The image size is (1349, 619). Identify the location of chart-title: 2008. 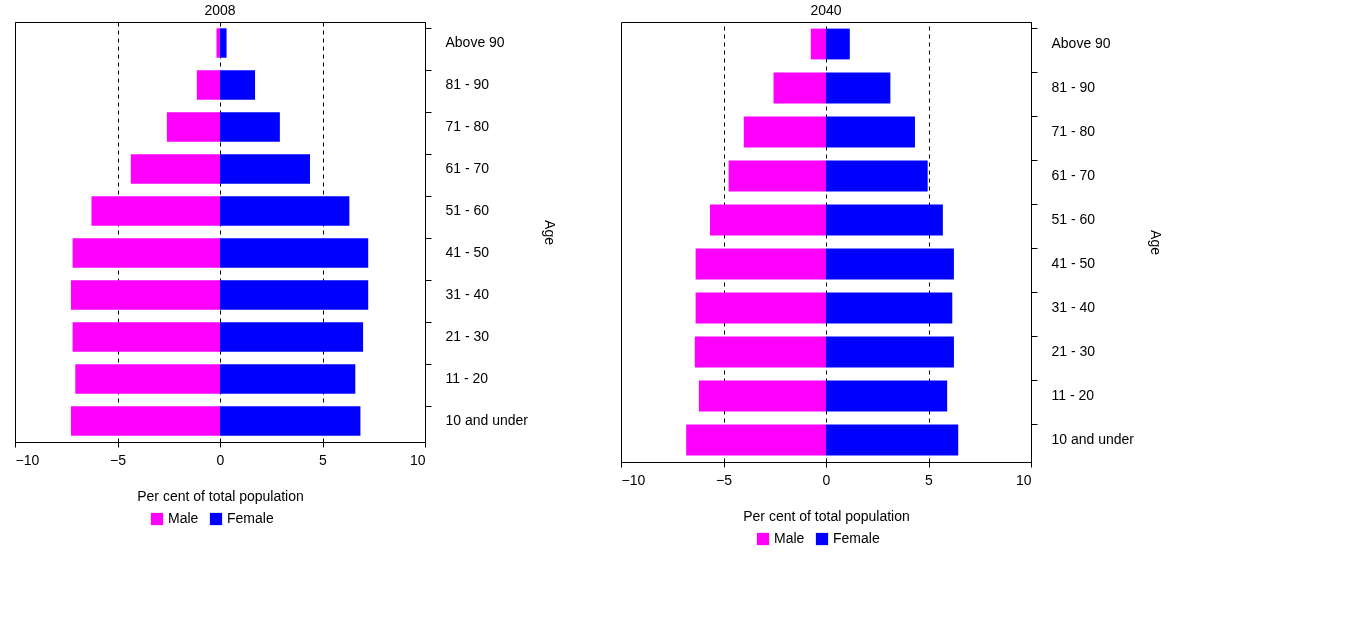
(220, 10).